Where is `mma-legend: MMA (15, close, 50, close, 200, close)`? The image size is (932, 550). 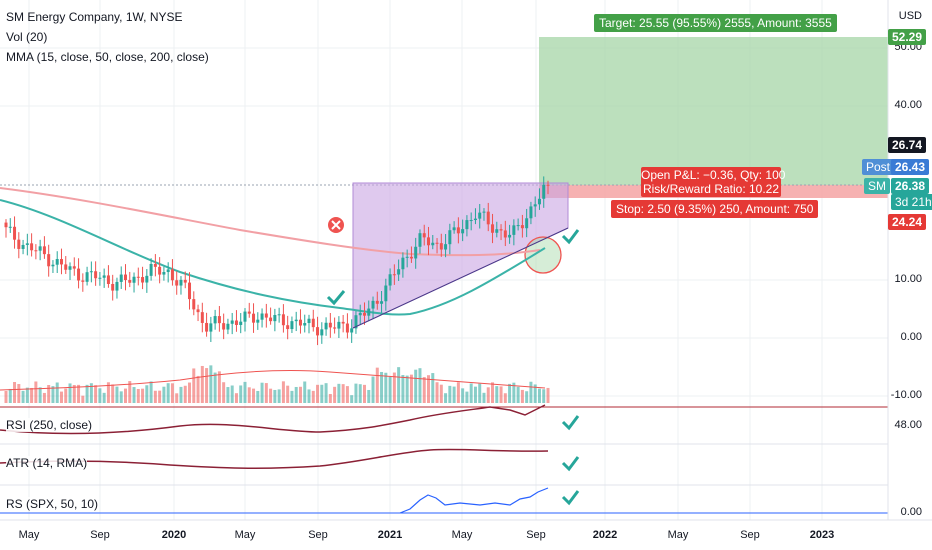 mma-legend: MMA (15, close, 50, close, 200, close) is located at coordinates (107, 57).